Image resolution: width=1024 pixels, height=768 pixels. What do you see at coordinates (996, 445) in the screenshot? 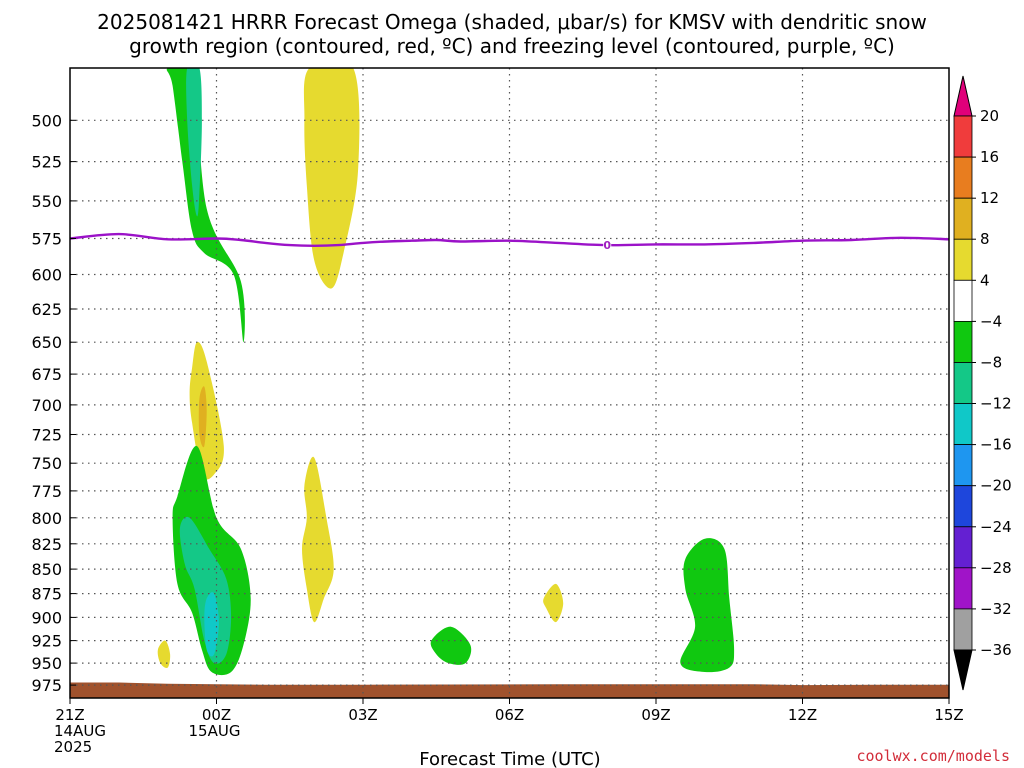
I see `colorbar-label-8: −16` at bounding box center [996, 445].